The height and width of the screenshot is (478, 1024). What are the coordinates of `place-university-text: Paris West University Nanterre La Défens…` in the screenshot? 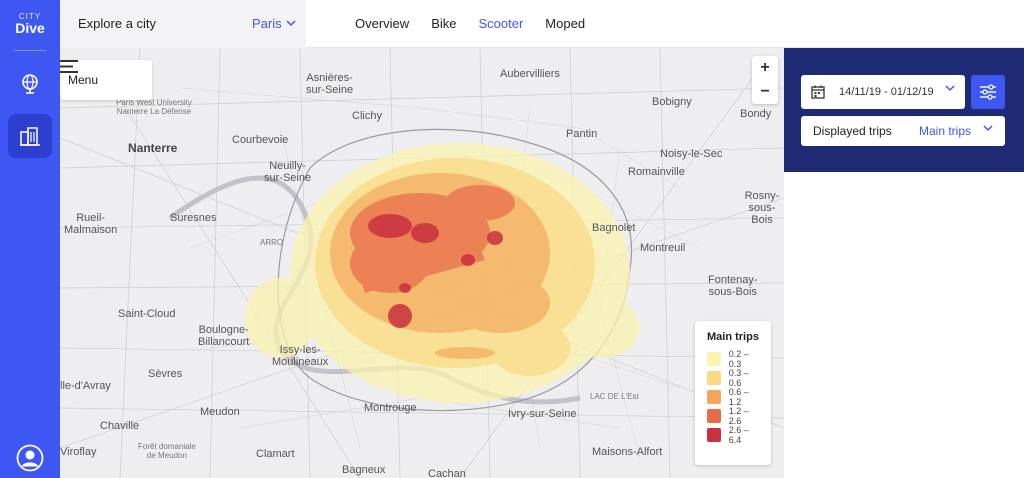 It's located at (154, 107).